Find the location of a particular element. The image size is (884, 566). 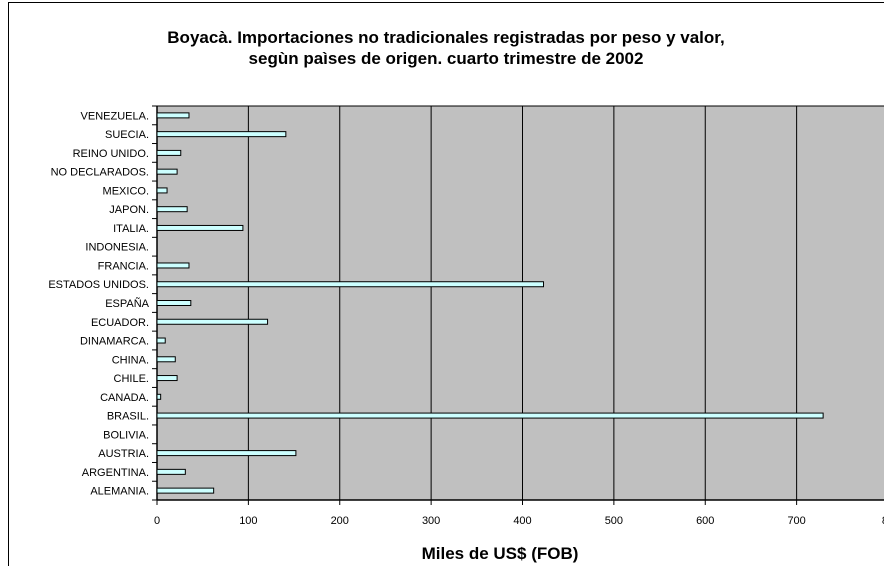

category-label: JAPON. is located at coordinates (129, 210).